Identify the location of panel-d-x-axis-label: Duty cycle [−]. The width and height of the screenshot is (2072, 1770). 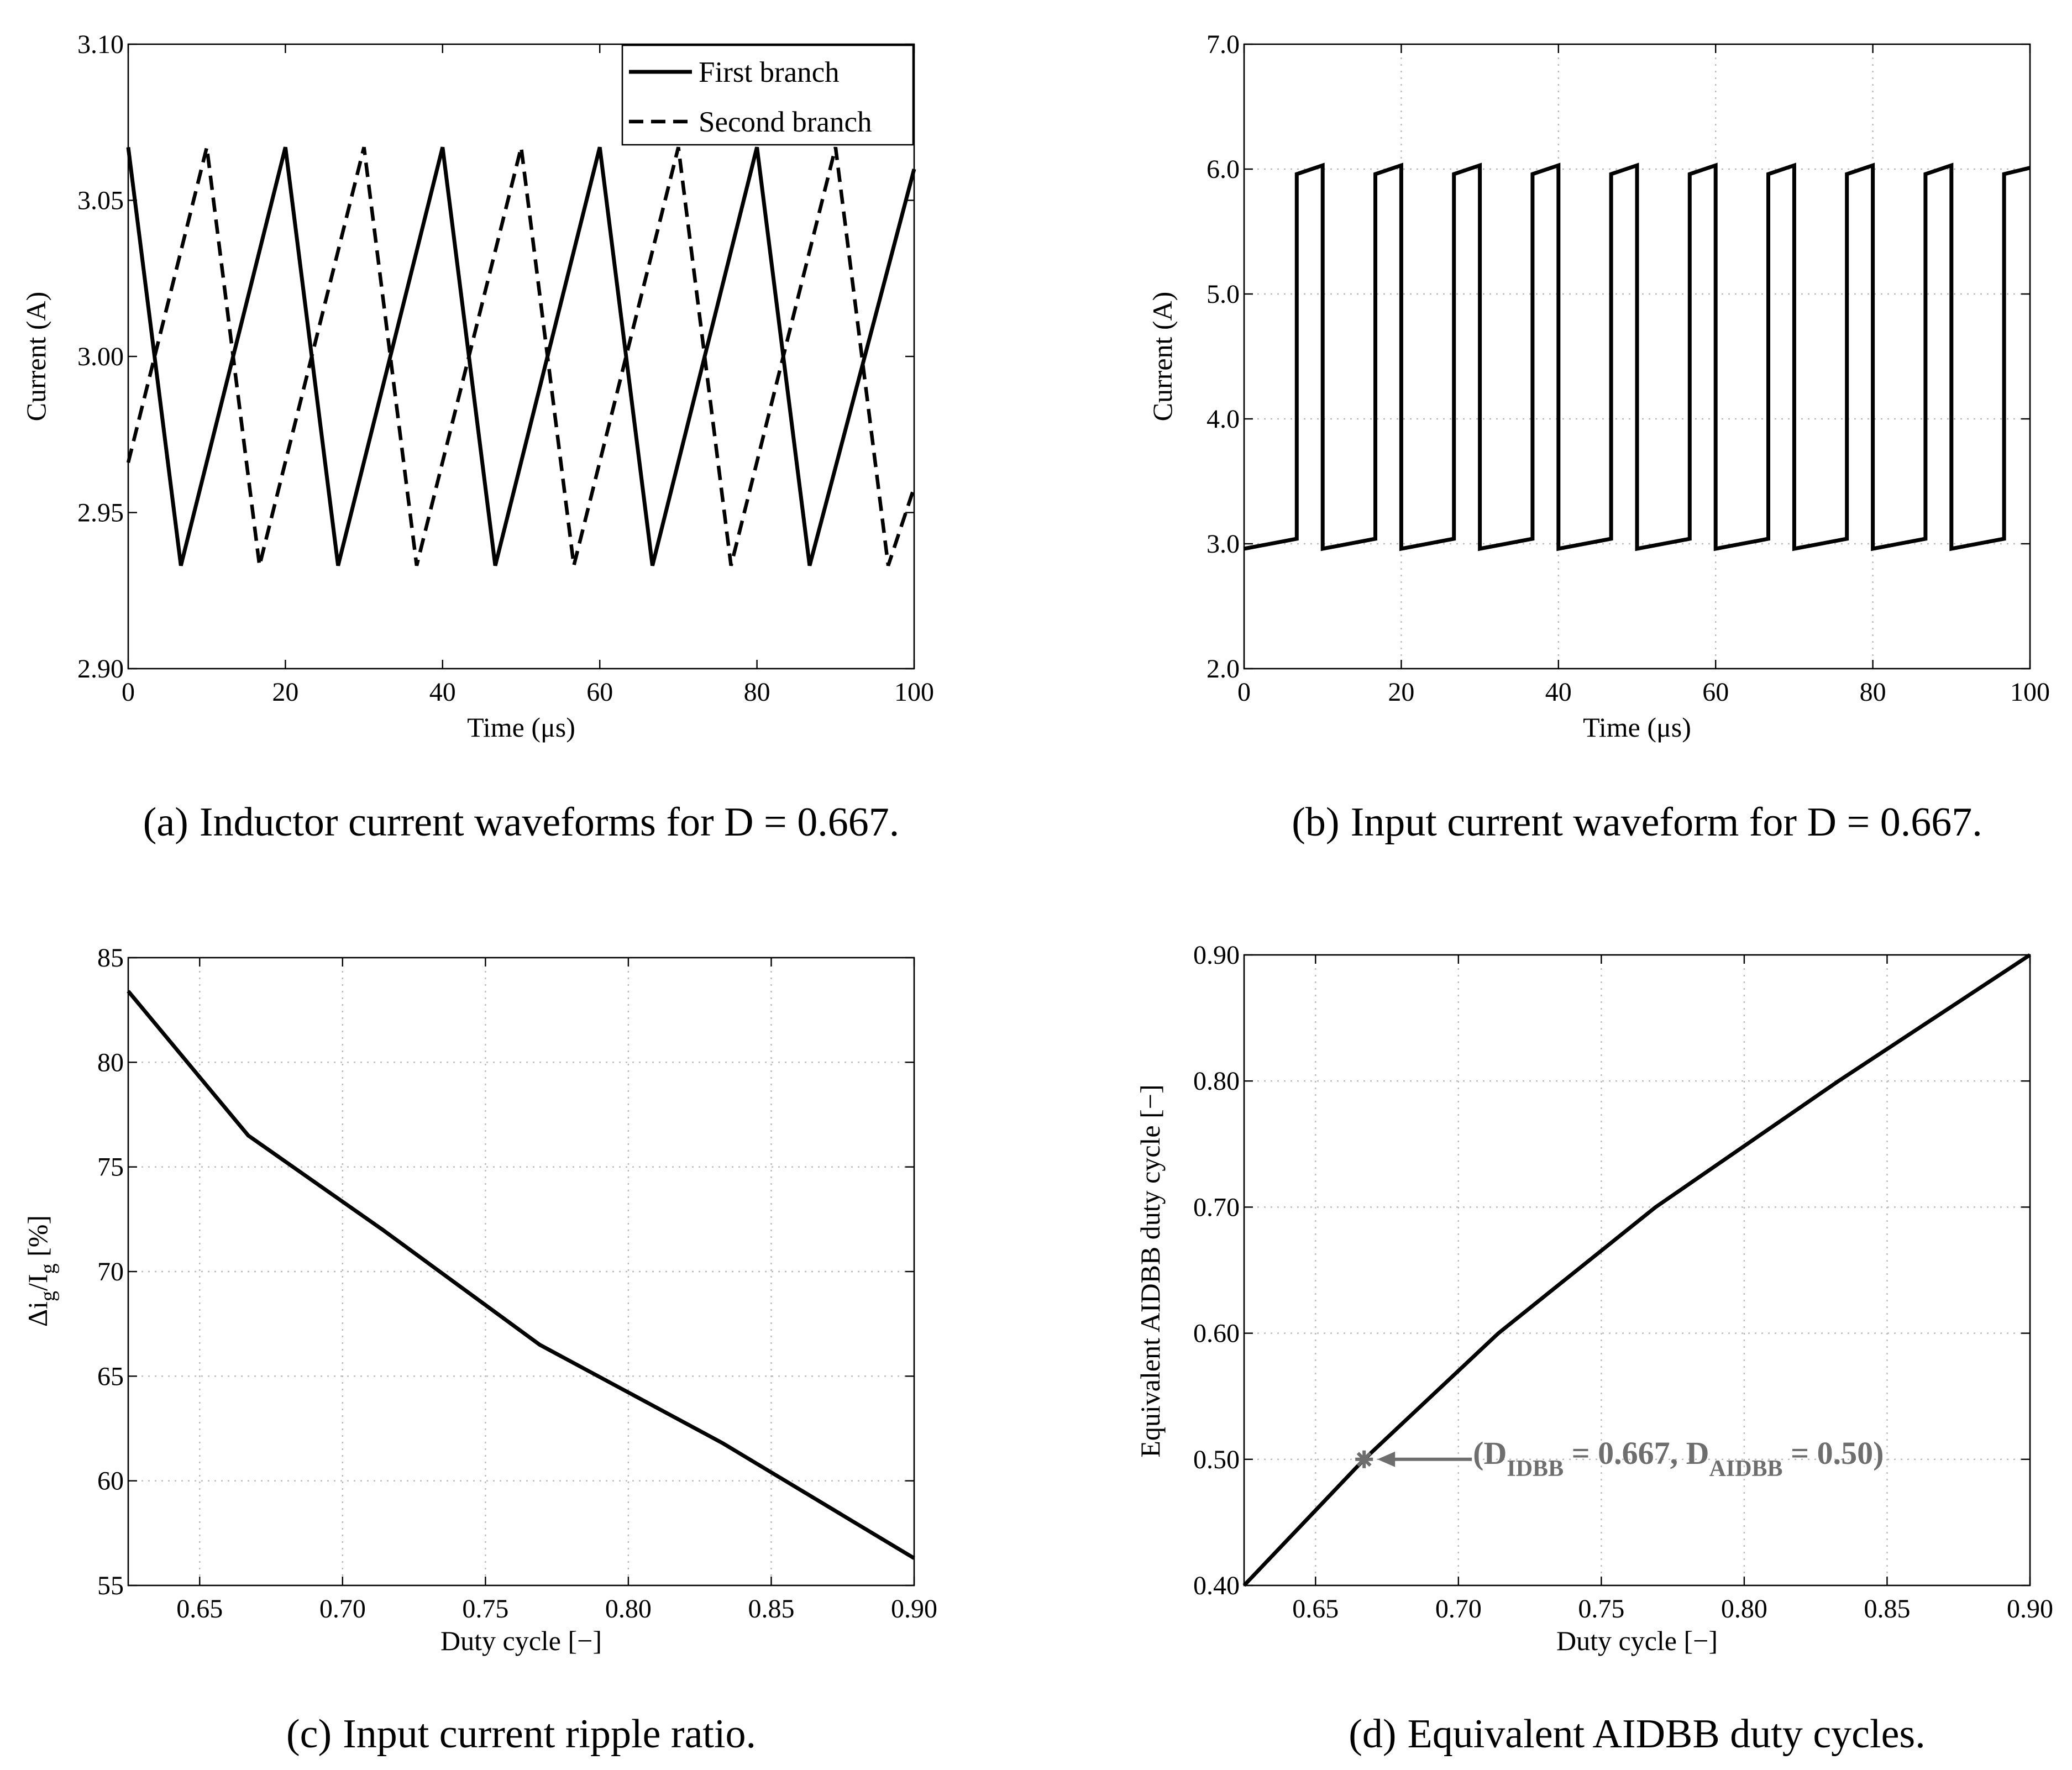
(1637, 1641).